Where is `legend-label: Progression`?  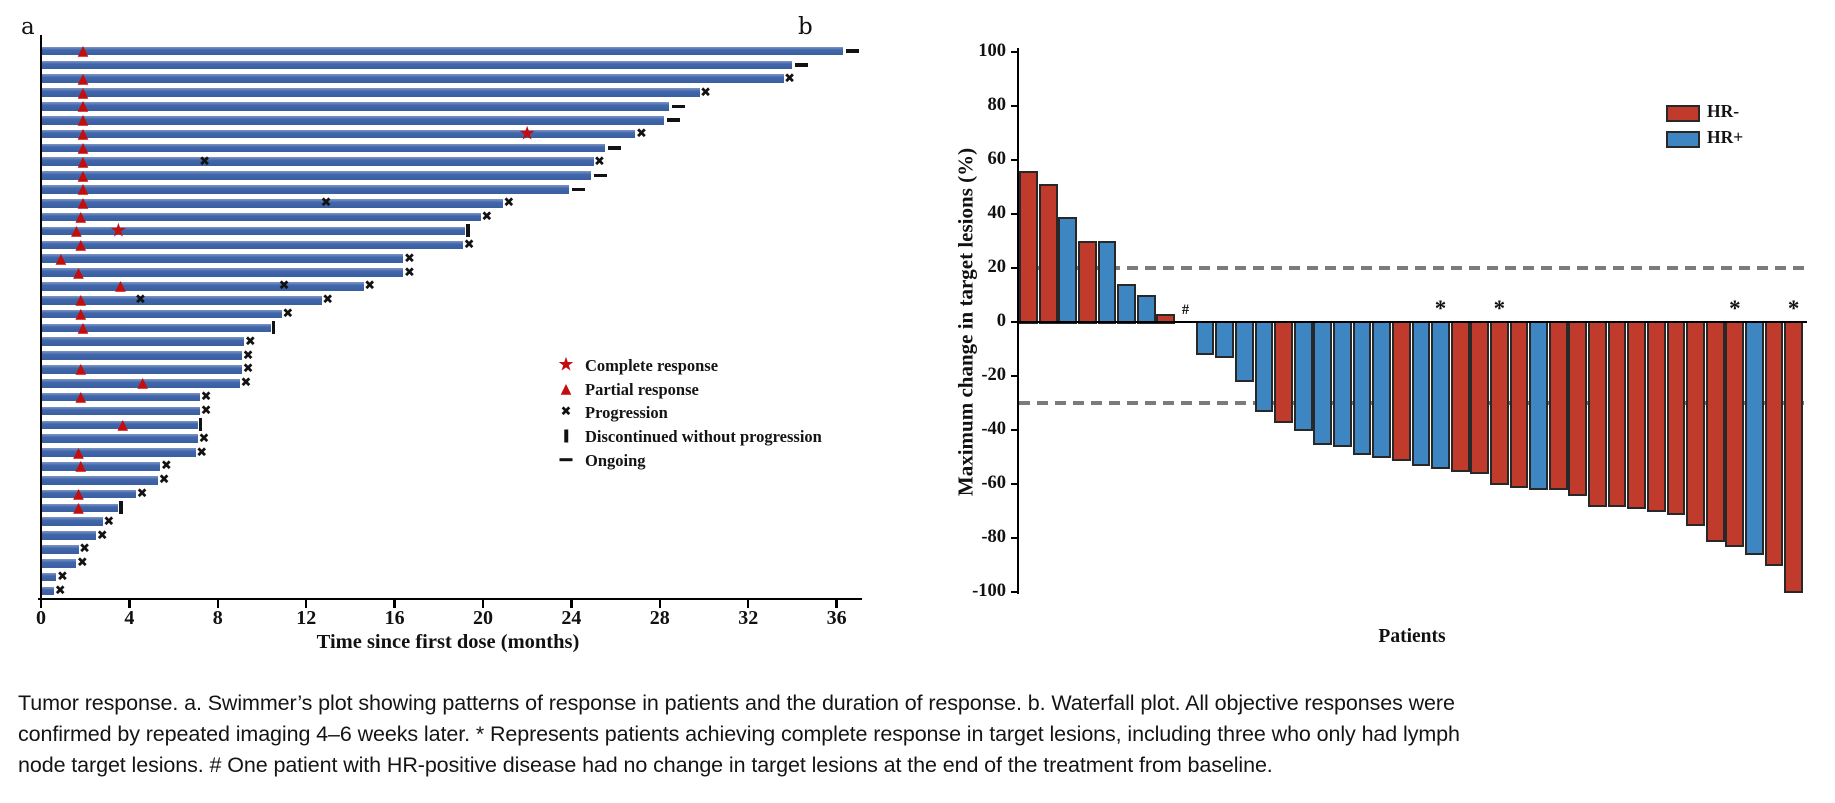
legend-label: Progression is located at coordinates (626, 413).